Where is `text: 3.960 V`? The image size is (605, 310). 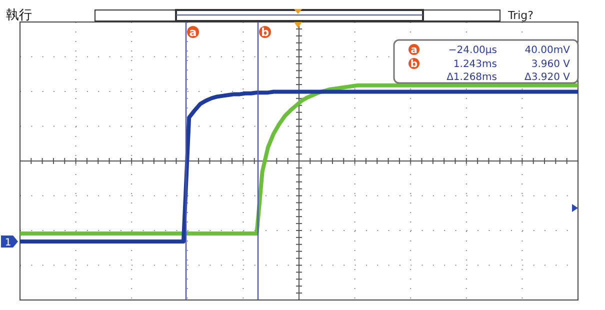 text: 3.960 V is located at coordinates (550, 64).